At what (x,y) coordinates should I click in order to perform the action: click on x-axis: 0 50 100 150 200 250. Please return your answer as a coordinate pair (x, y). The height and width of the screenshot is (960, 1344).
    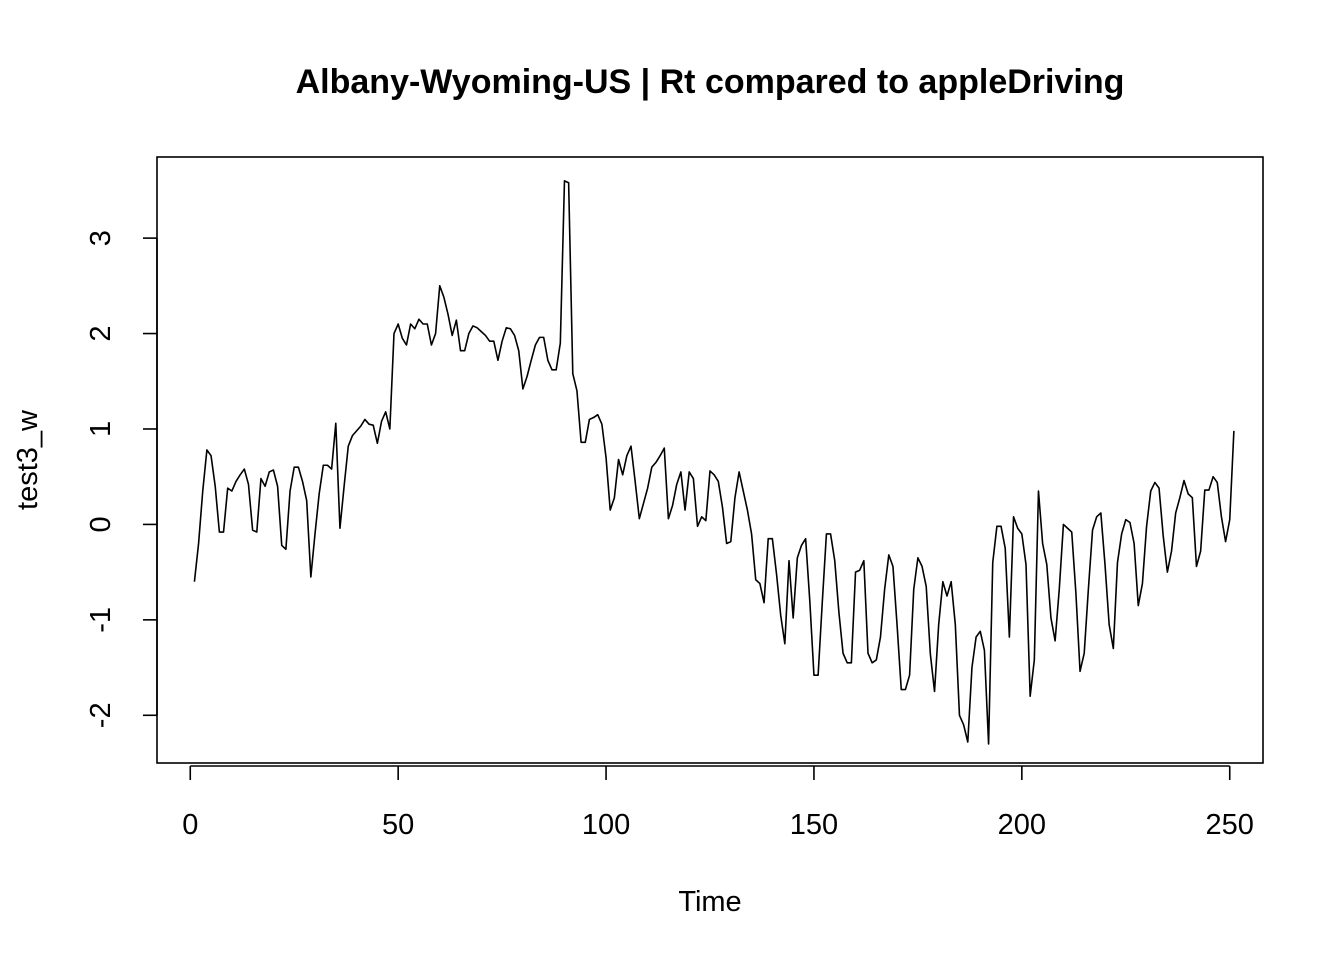
    Looking at the image, I should click on (718, 803).